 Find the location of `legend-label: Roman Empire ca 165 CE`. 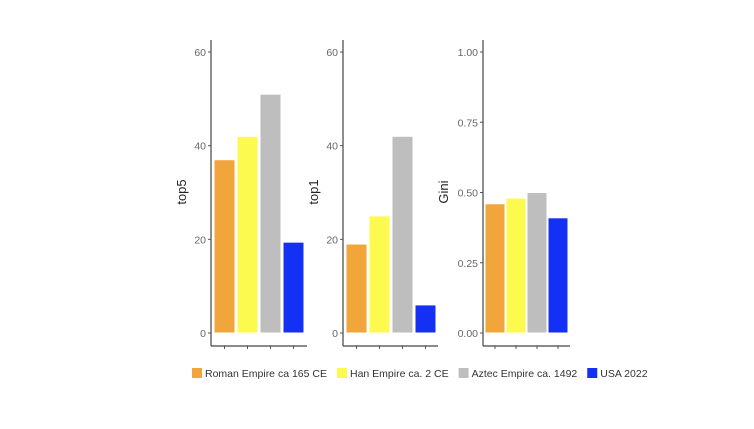

legend-label: Roman Empire ca 165 CE is located at coordinates (266, 374).